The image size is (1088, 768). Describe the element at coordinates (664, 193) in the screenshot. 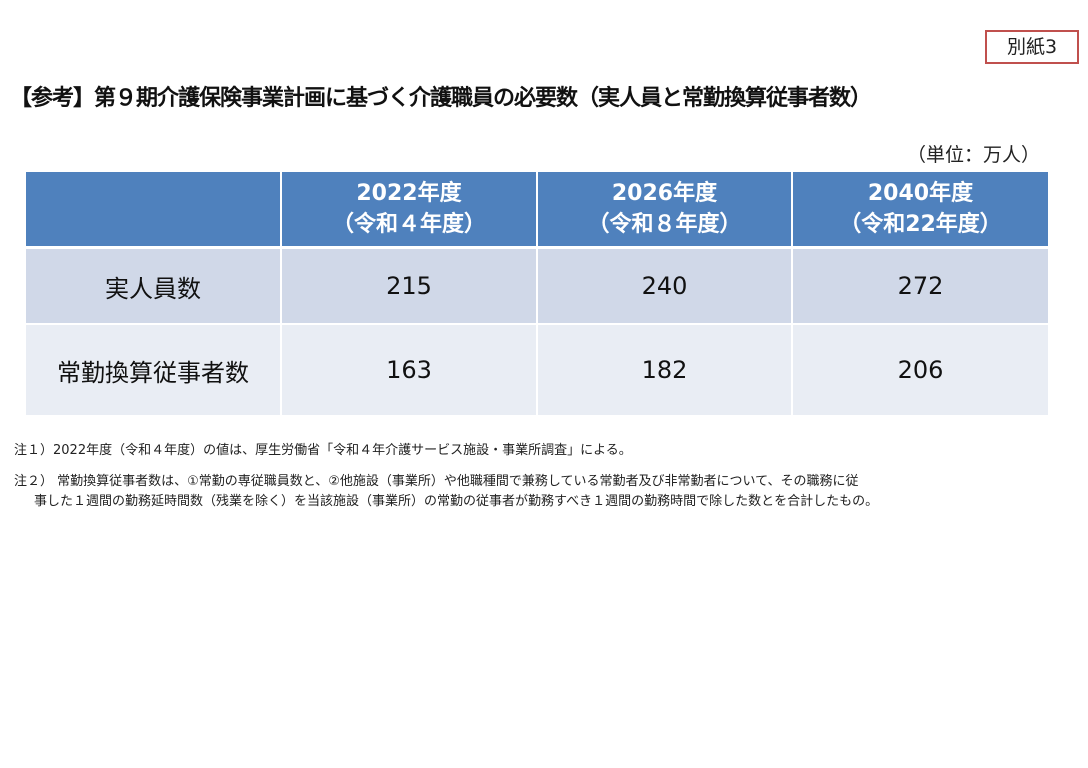

I see `header-year: 2026年度` at that location.